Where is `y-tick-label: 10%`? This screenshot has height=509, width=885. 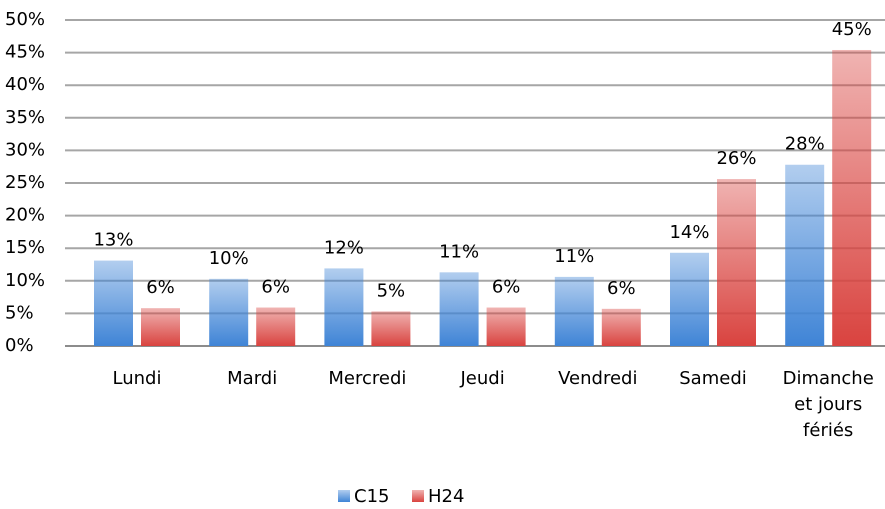
y-tick-label: 10% is located at coordinates (25, 280).